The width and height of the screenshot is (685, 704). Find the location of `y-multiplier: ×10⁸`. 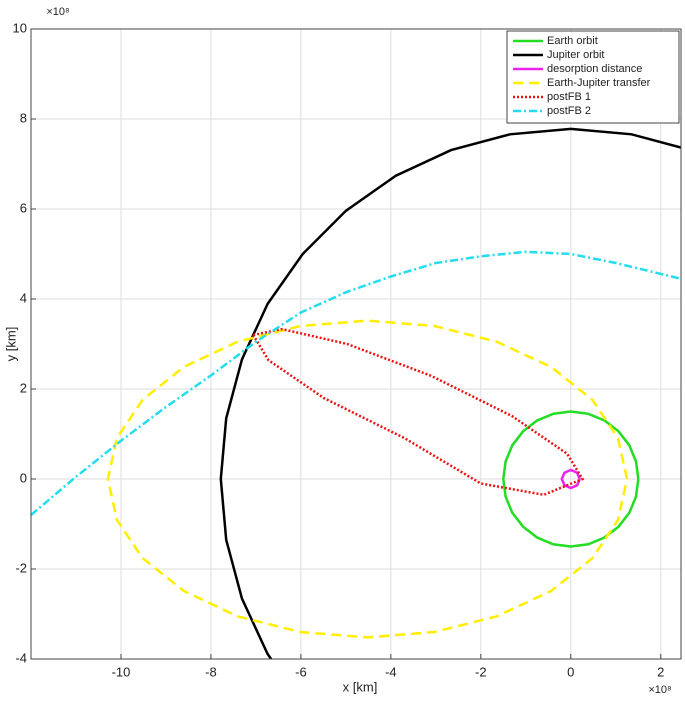

y-multiplier: ×10⁸ is located at coordinates (57, 12).